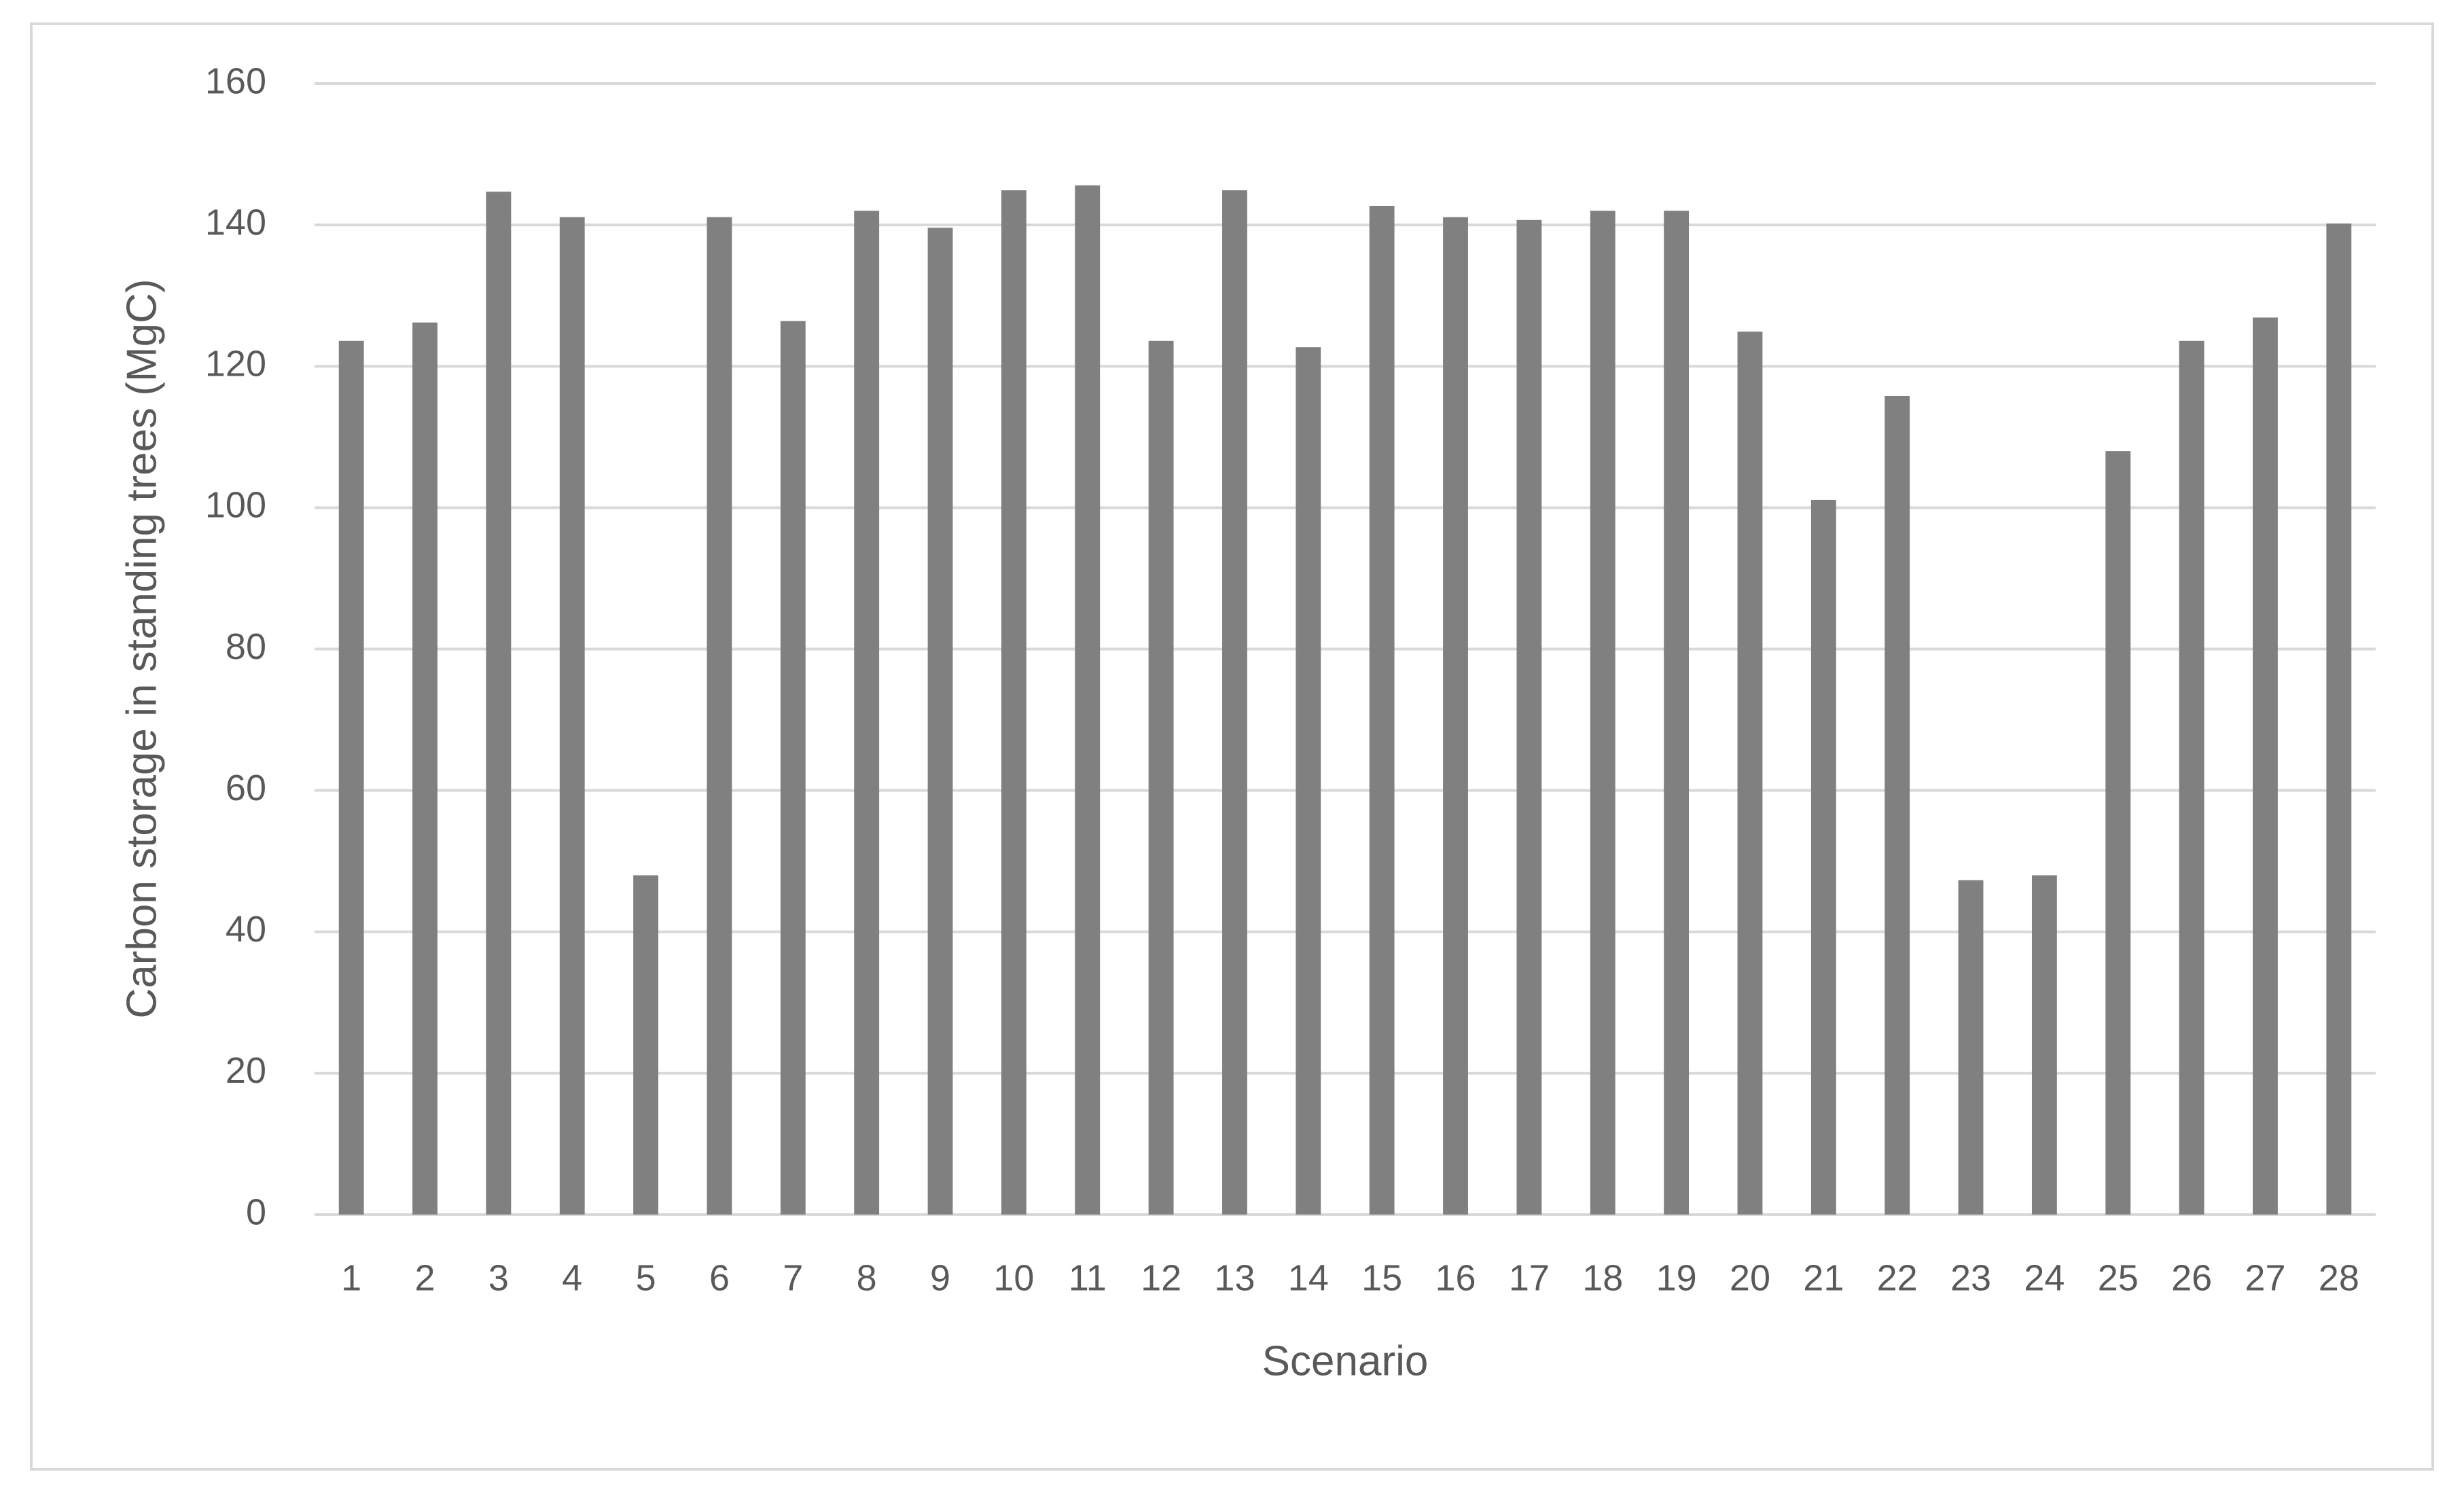 The image size is (2464, 1489). Describe the element at coordinates (235, 364) in the screenshot. I see `y-tick-label: 120` at that location.